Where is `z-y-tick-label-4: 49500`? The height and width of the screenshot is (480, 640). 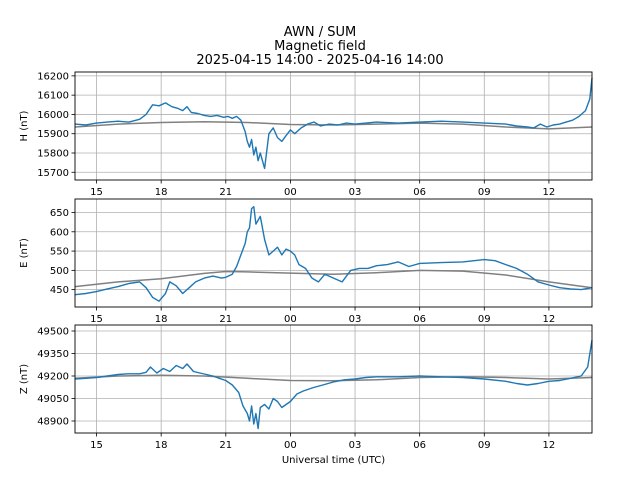 z-y-tick-label-4: 49500 is located at coordinates (53, 332).